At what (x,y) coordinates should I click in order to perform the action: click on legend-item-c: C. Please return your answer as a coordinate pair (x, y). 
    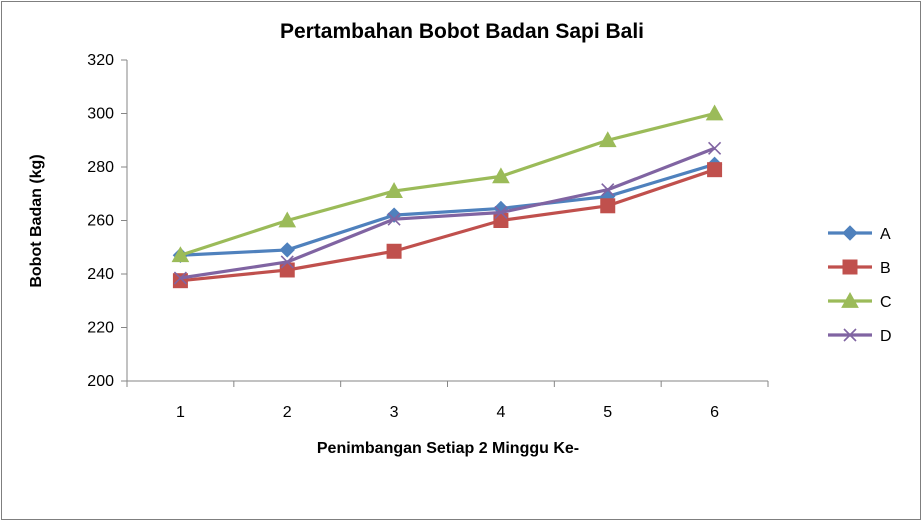
    Looking at the image, I should click on (860, 301).